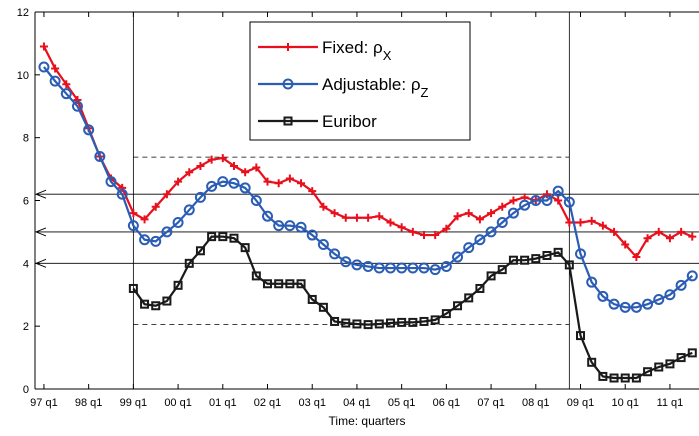 This screenshot has height=436, width=699. I want to click on legend-name: Fixed: ρ, so click(352, 47).